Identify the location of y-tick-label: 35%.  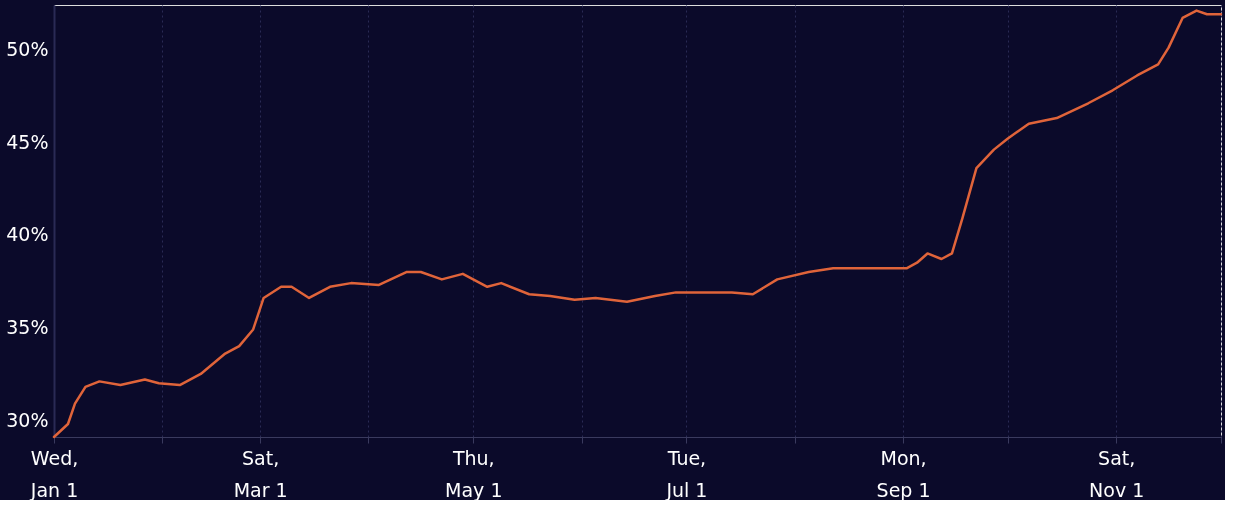
(27, 327).